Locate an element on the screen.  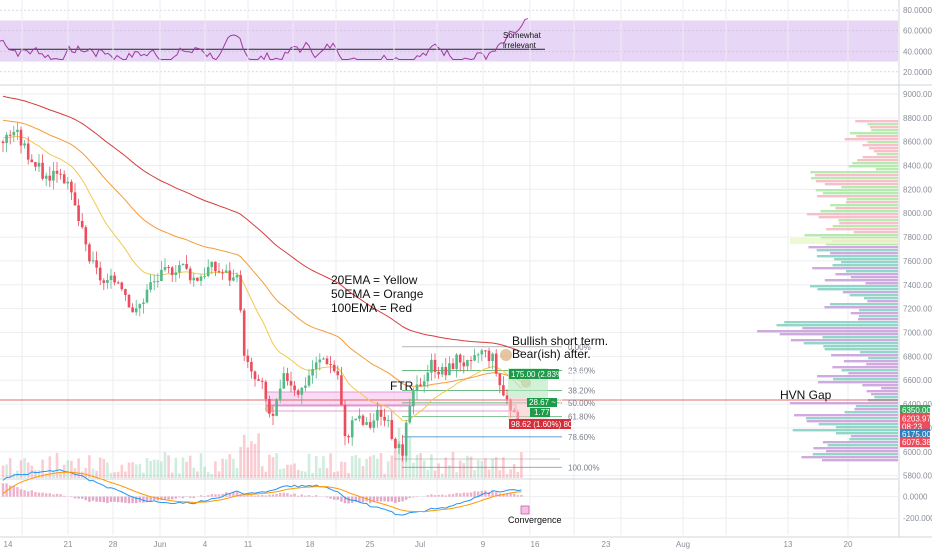
convergence-marker is located at coordinates (525, 510).